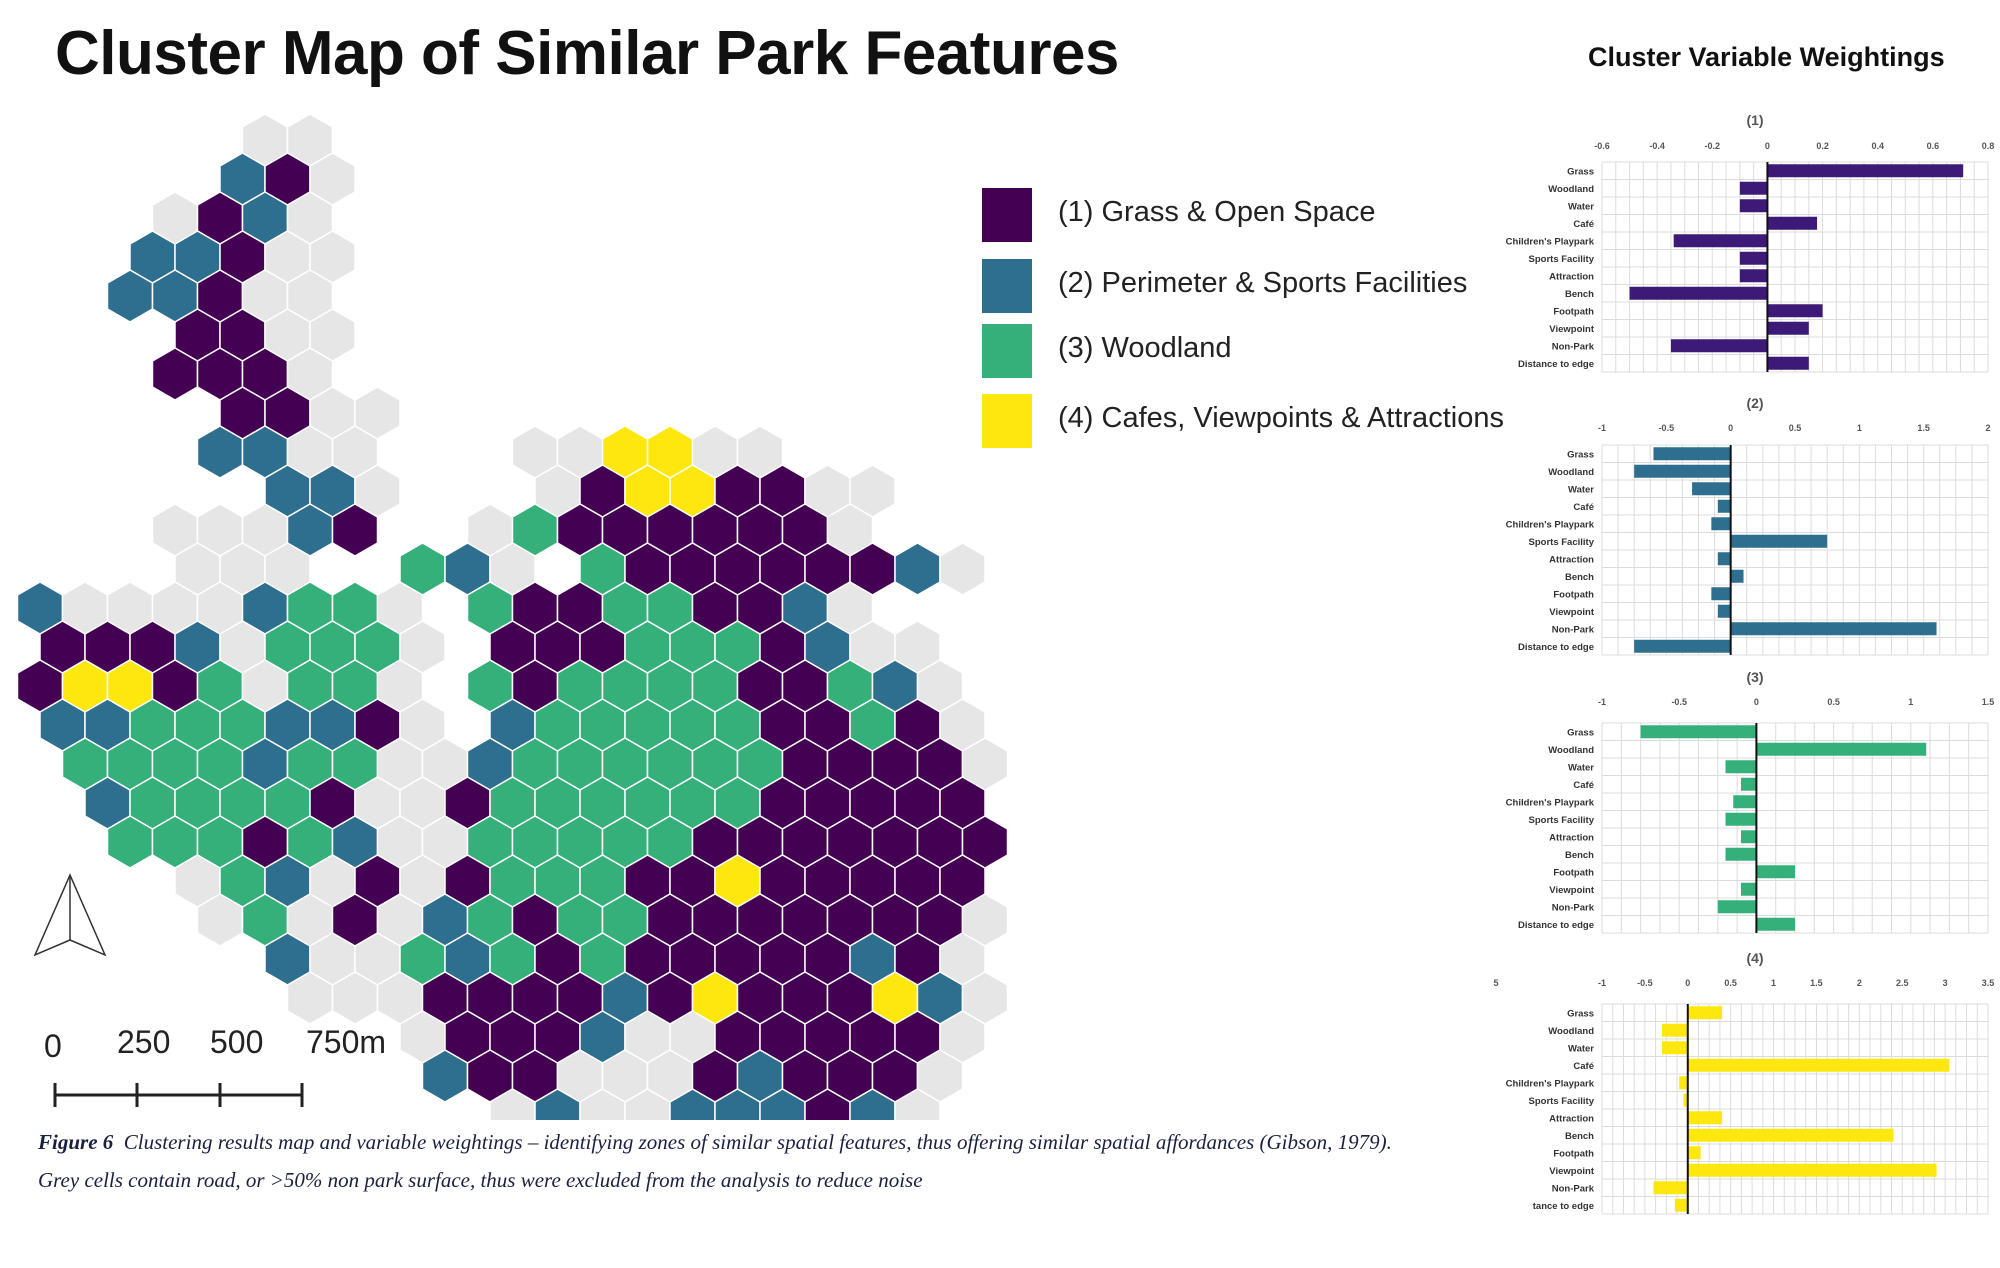 The height and width of the screenshot is (1268, 2000). I want to click on caption-figure-label: Figure 6, so click(76, 1142).